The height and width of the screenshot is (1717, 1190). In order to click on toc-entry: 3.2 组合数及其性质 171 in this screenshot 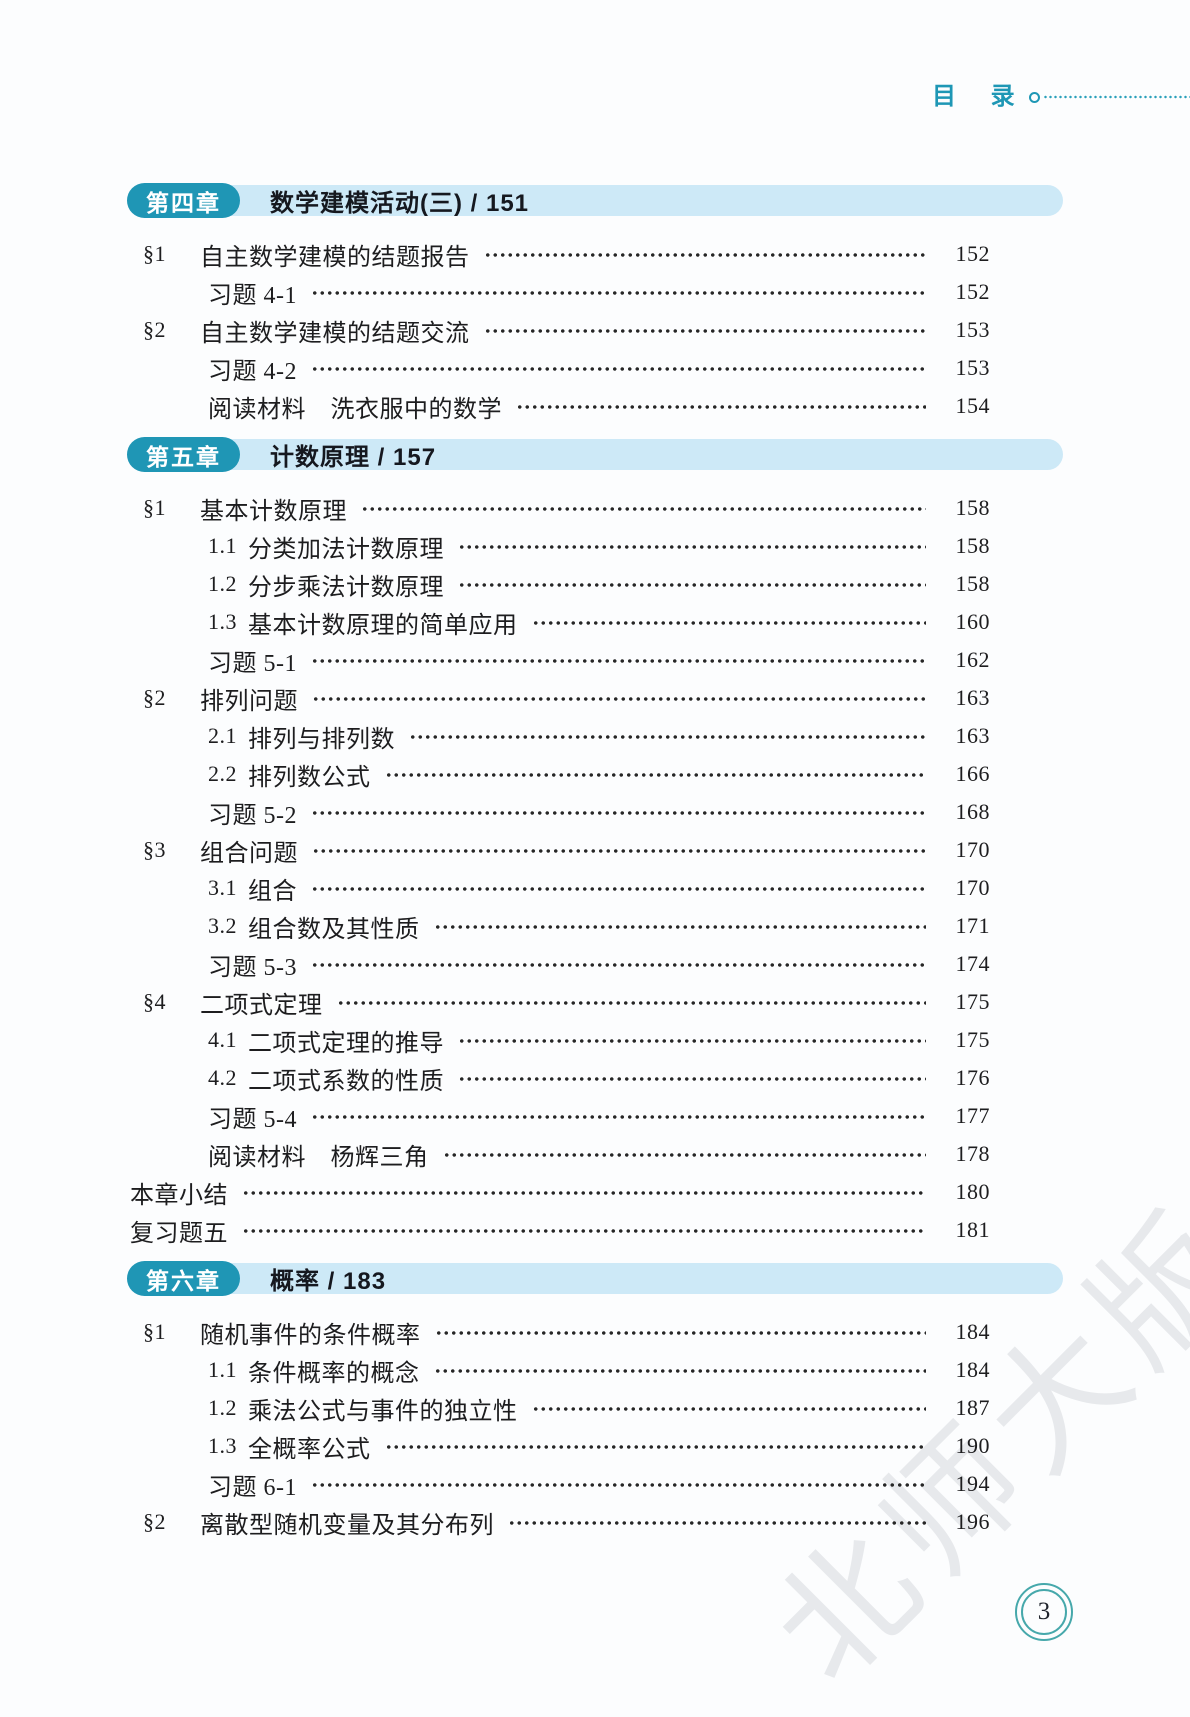, I will do `click(560, 926)`.